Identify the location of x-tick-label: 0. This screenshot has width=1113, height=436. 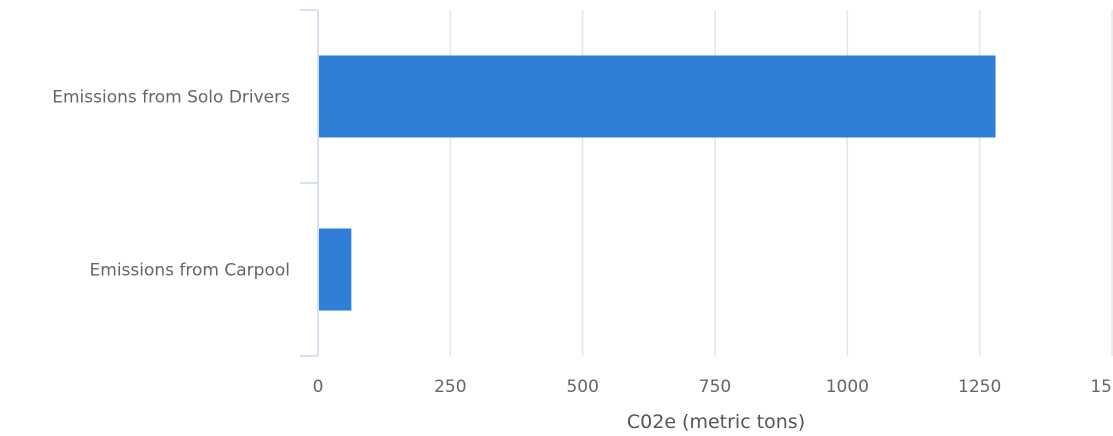
(318, 387).